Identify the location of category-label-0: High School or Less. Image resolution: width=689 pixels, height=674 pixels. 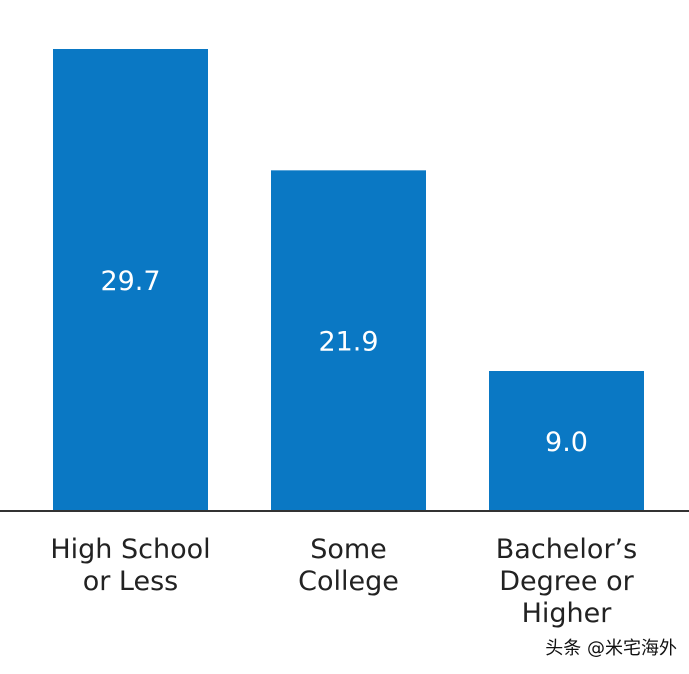
(130, 565).